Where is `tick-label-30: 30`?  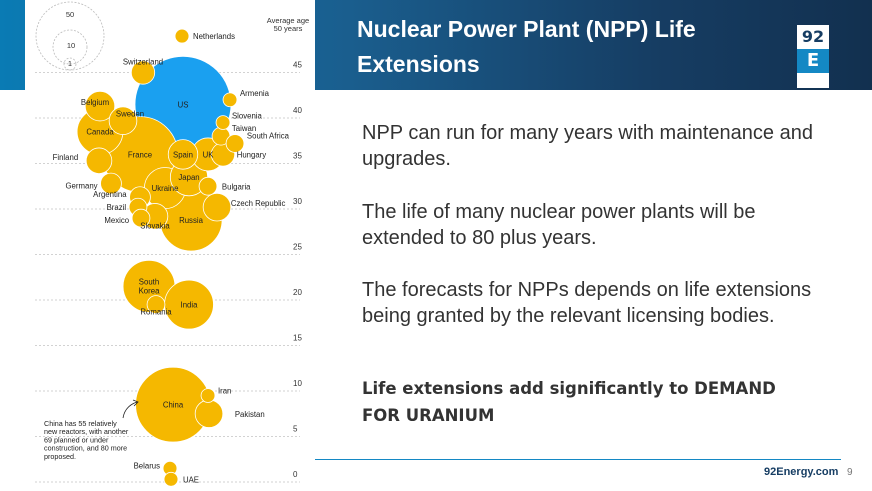
tick-label-30: 30 is located at coordinates (297, 201).